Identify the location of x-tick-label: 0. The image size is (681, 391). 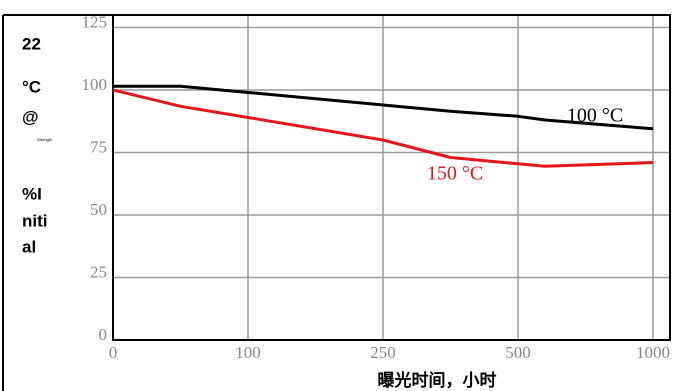
(113, 352).